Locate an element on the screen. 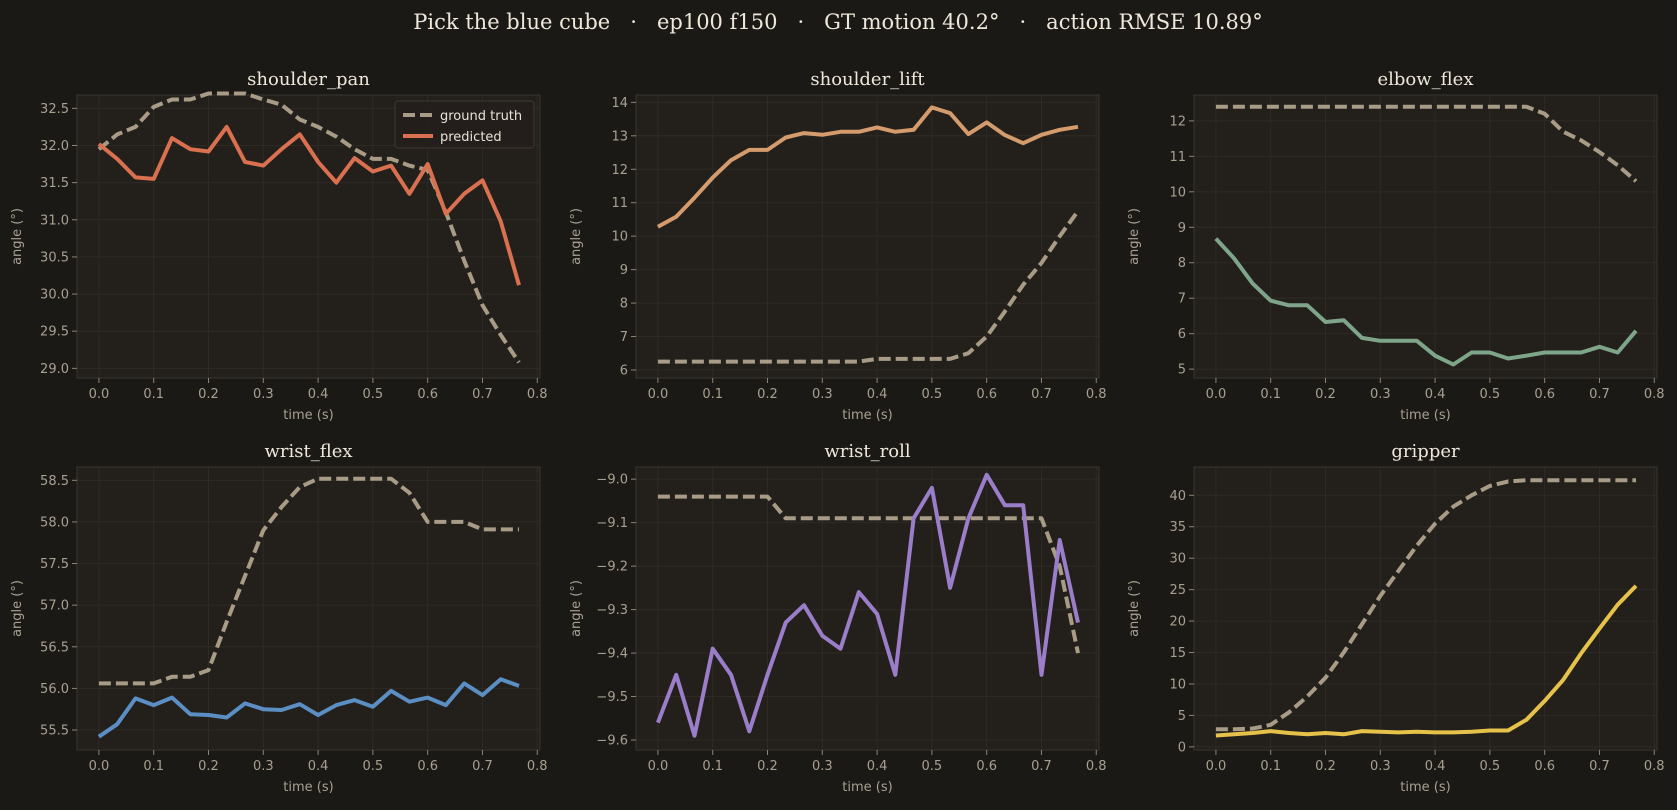  y-tick-label: 32.5 is located at coordinates (54, 109).